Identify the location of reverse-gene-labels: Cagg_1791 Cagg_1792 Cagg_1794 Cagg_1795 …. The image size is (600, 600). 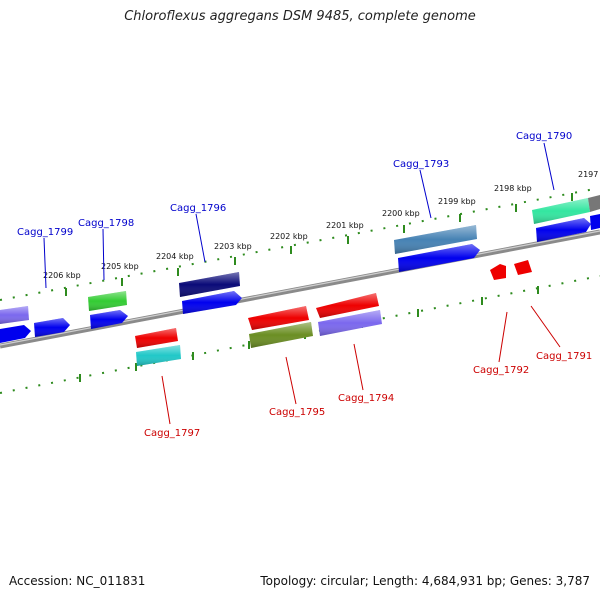
(368, 395).